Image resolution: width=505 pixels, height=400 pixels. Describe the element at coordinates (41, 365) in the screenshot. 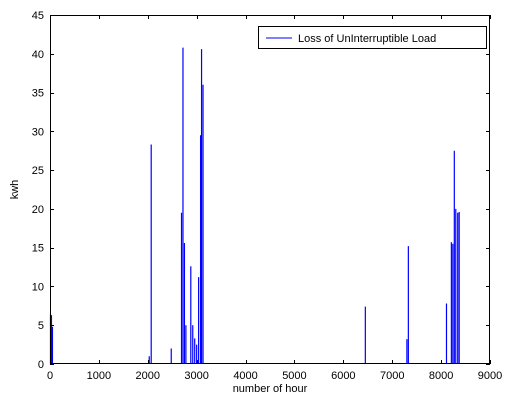

I see `y-tick-label: 0` at that location.